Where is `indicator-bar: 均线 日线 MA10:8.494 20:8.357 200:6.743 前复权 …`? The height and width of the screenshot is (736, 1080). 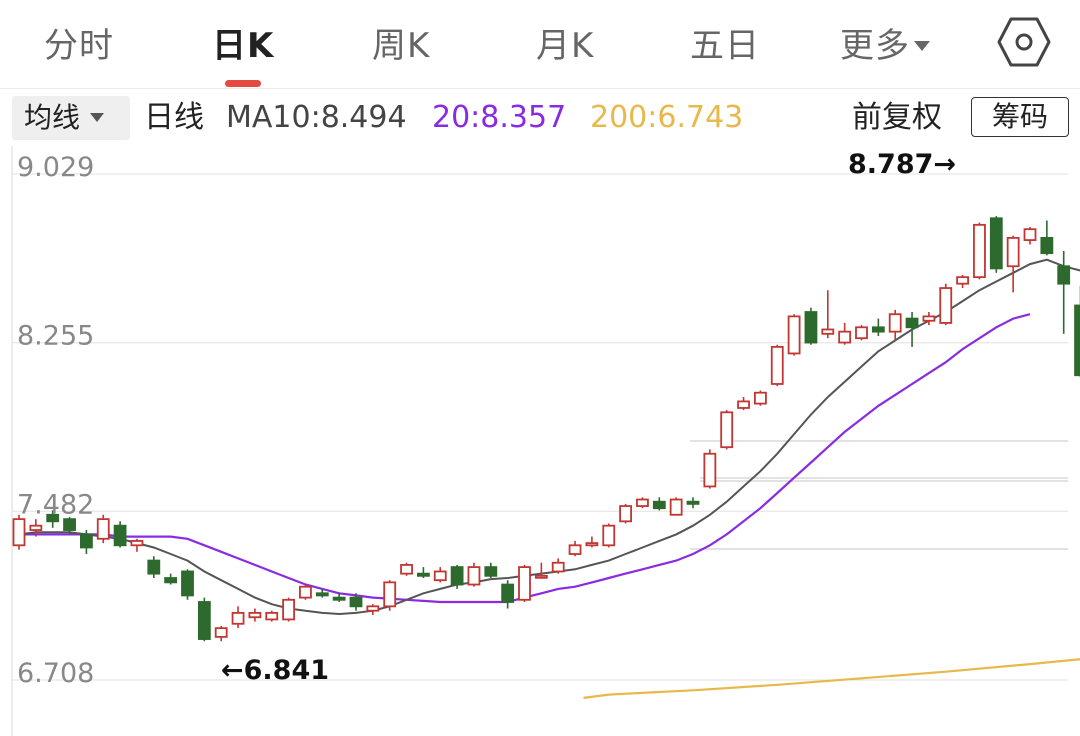 indicator-bar: 均线 日线 MA10:8.494 20:8.357 200:6.743 前复权 … is located at coordinates (540, 119).